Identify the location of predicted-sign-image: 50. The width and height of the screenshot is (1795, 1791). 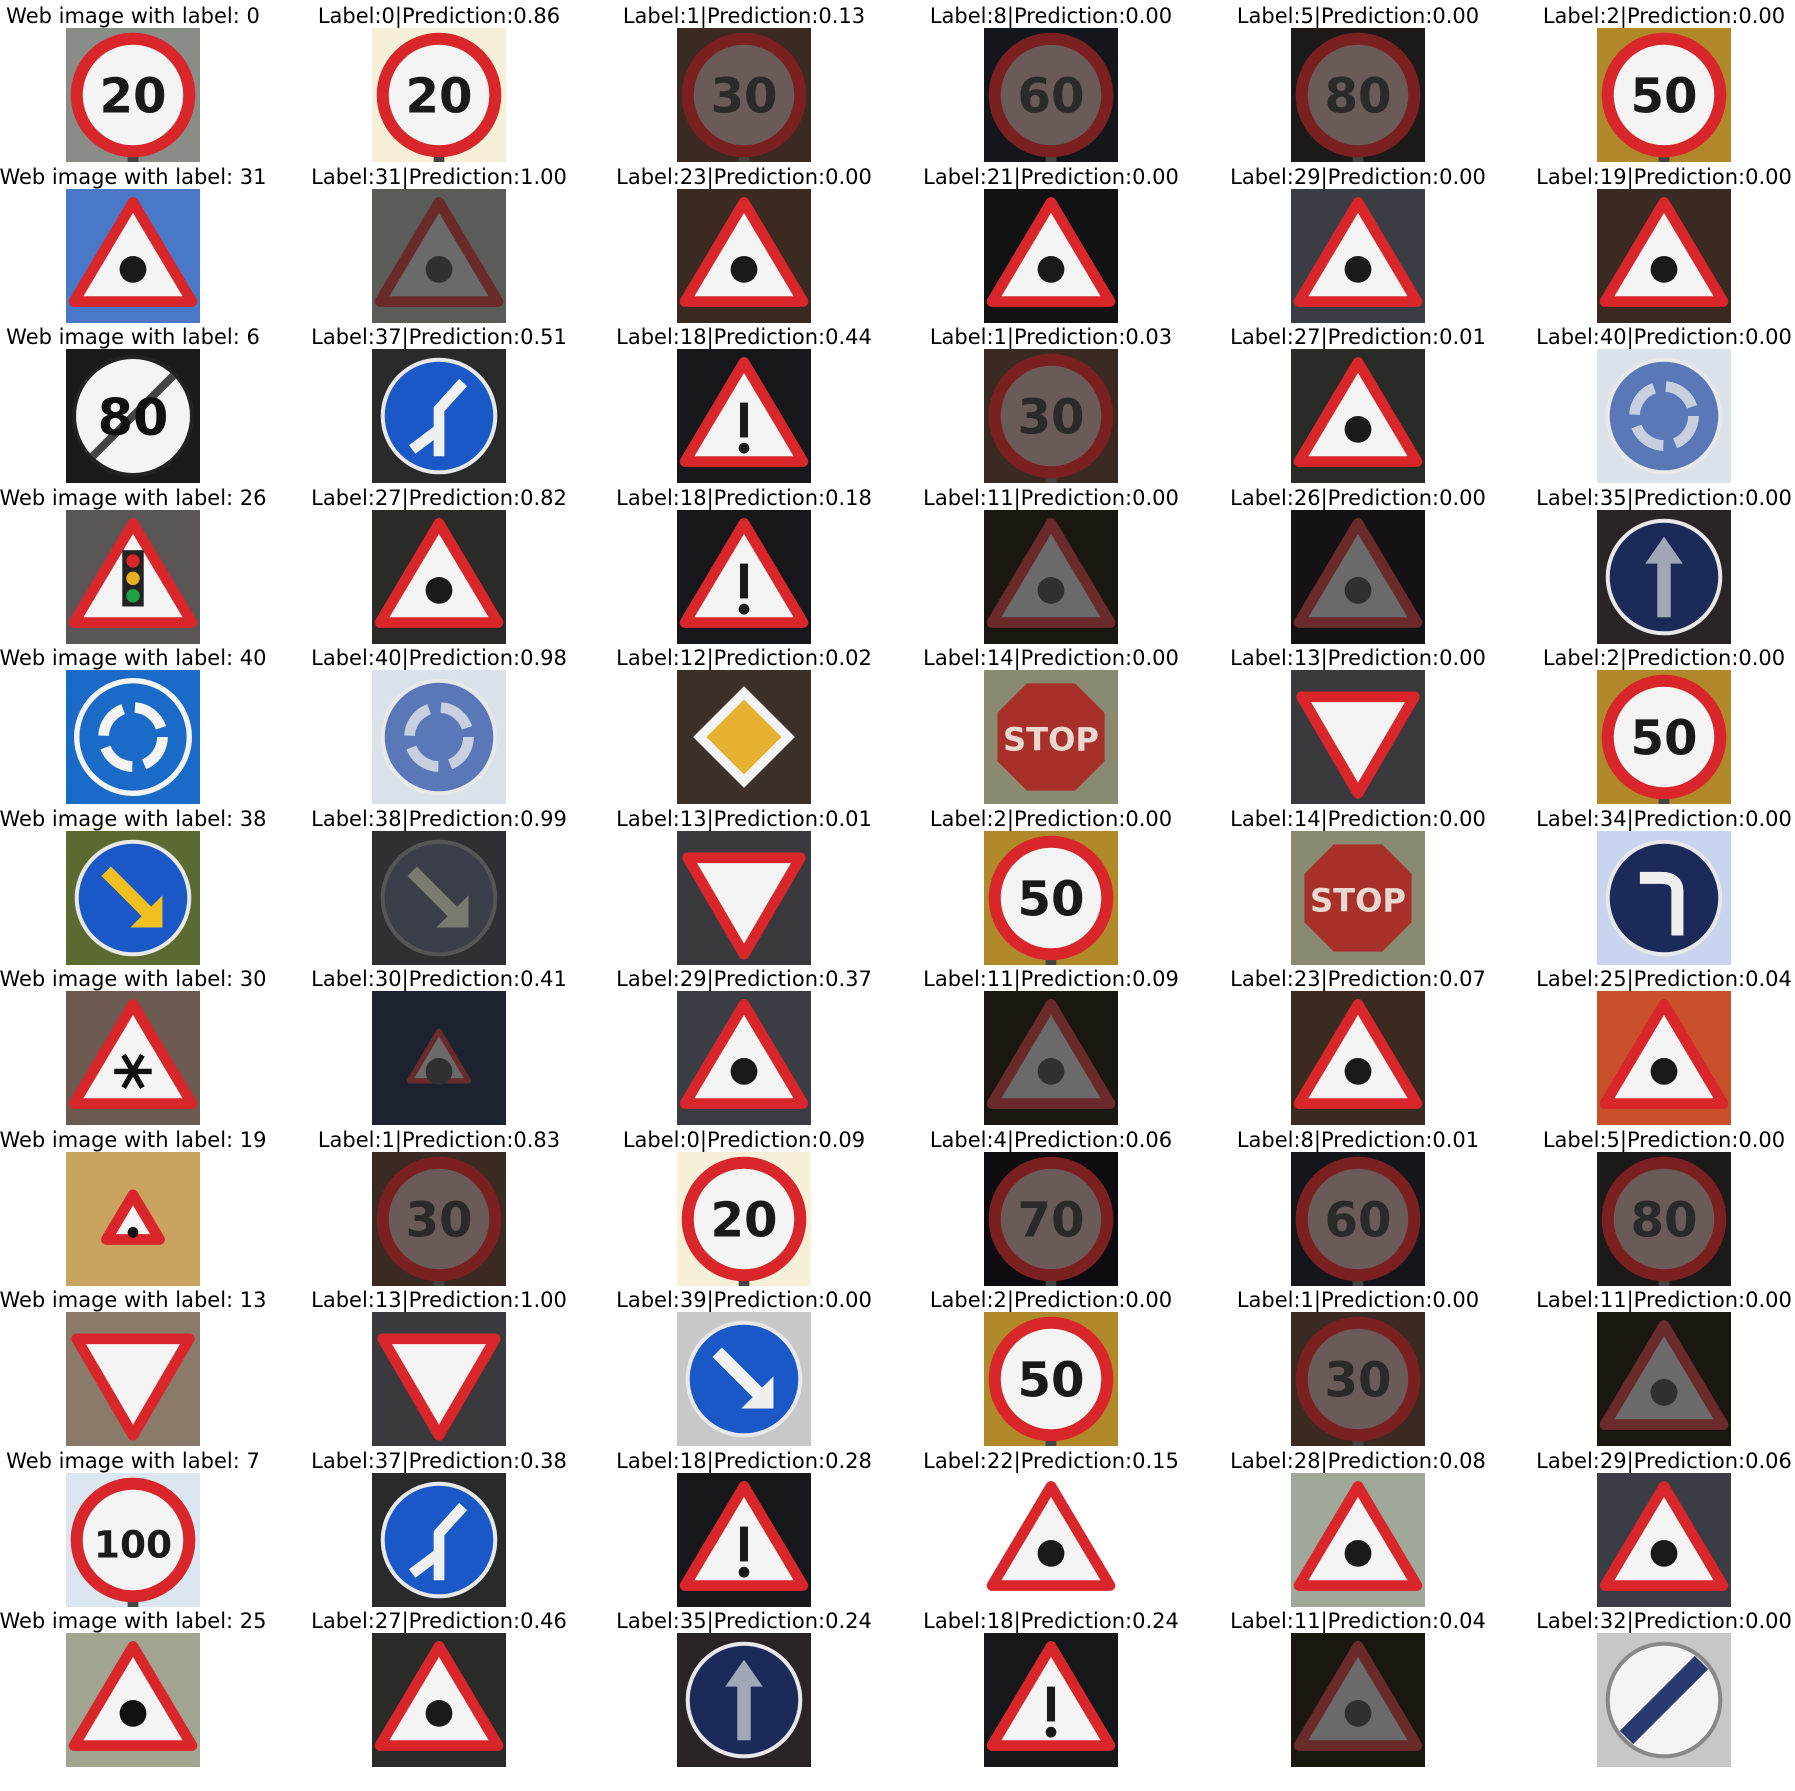
(1051, 897).